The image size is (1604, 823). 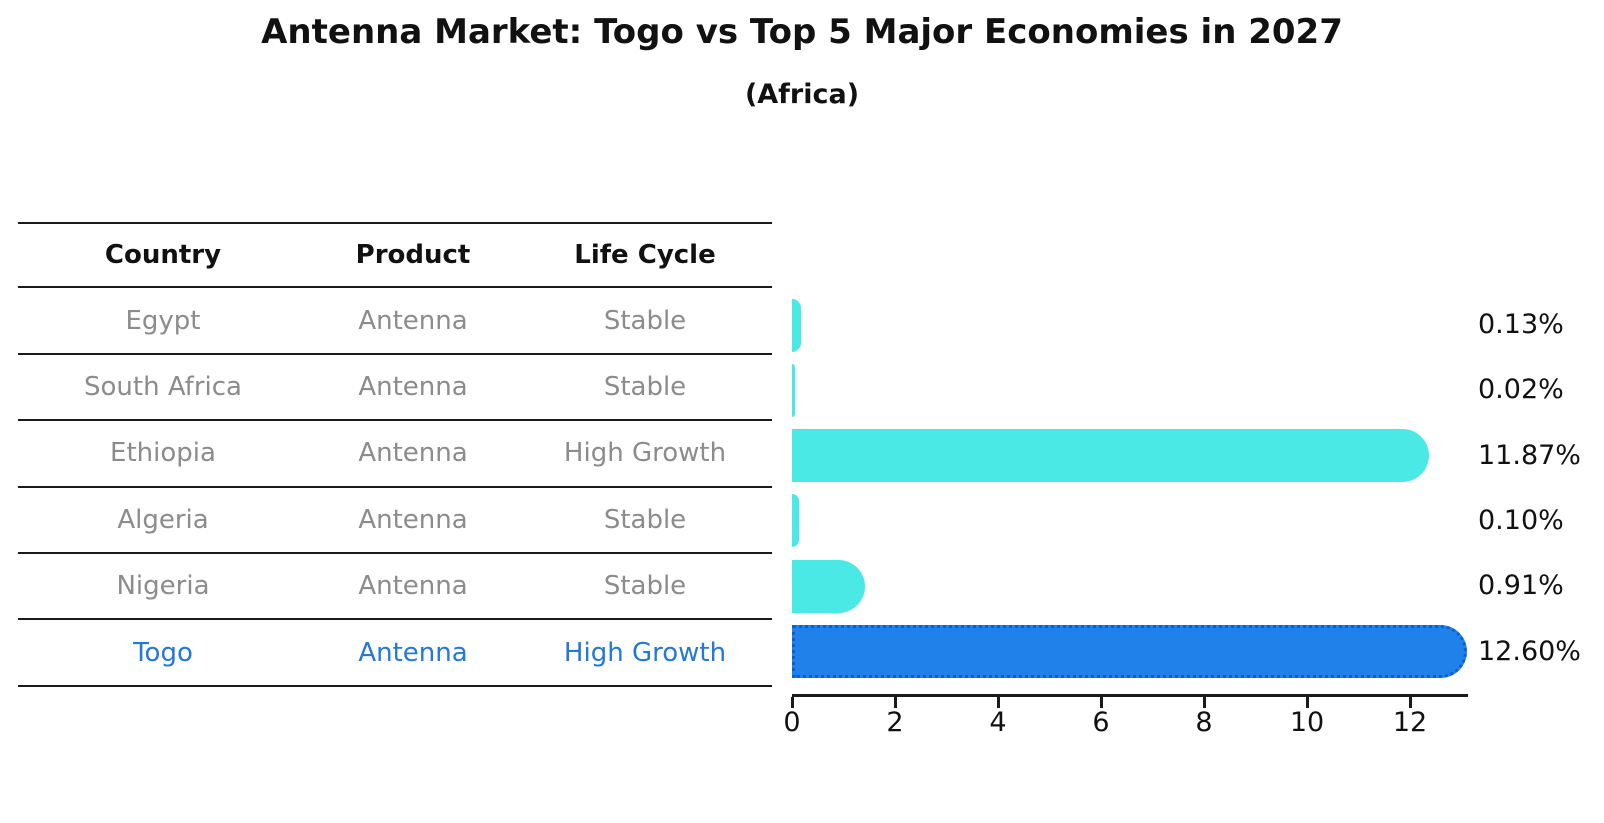 I want to click on cell-country: Togo, so click(x=163, y=652).